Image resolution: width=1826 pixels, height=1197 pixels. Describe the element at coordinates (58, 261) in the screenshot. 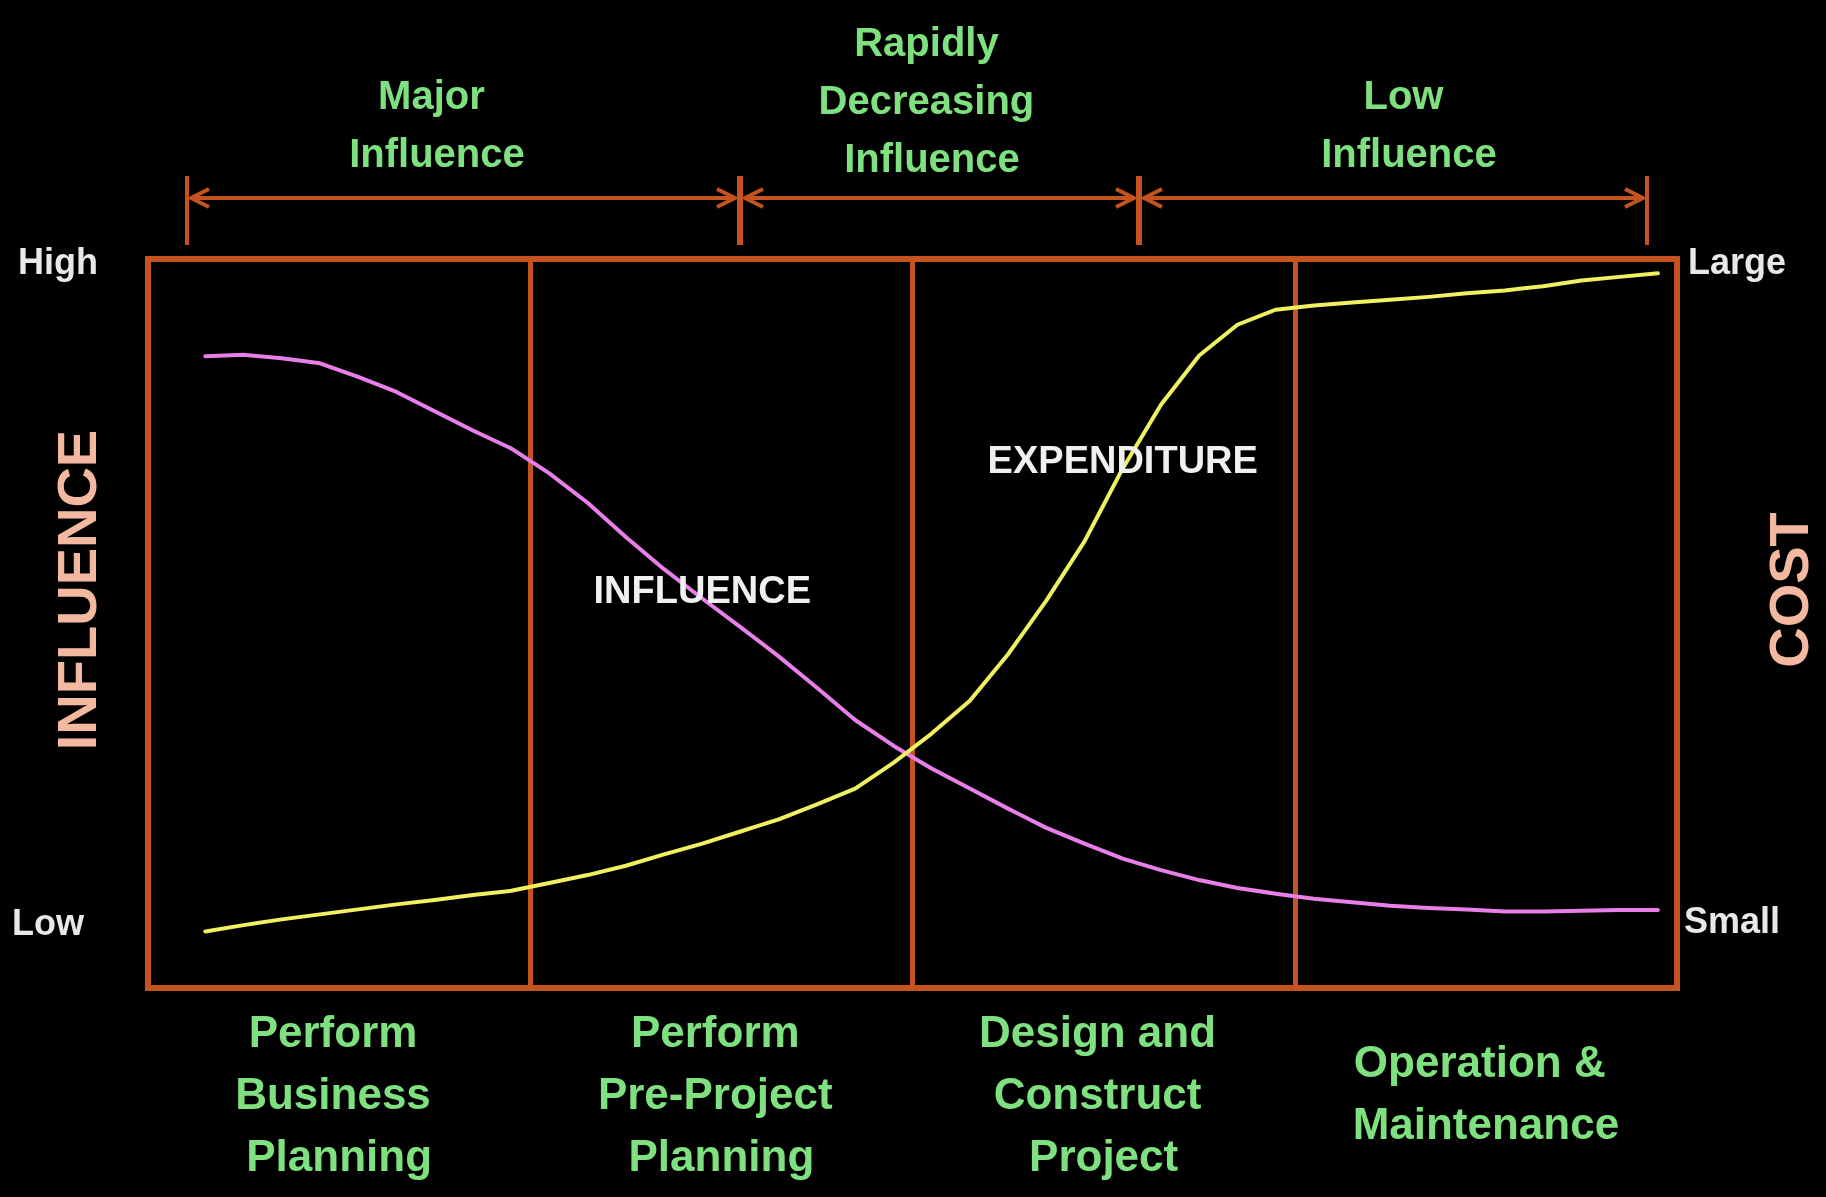

I see `text: High` at that location.